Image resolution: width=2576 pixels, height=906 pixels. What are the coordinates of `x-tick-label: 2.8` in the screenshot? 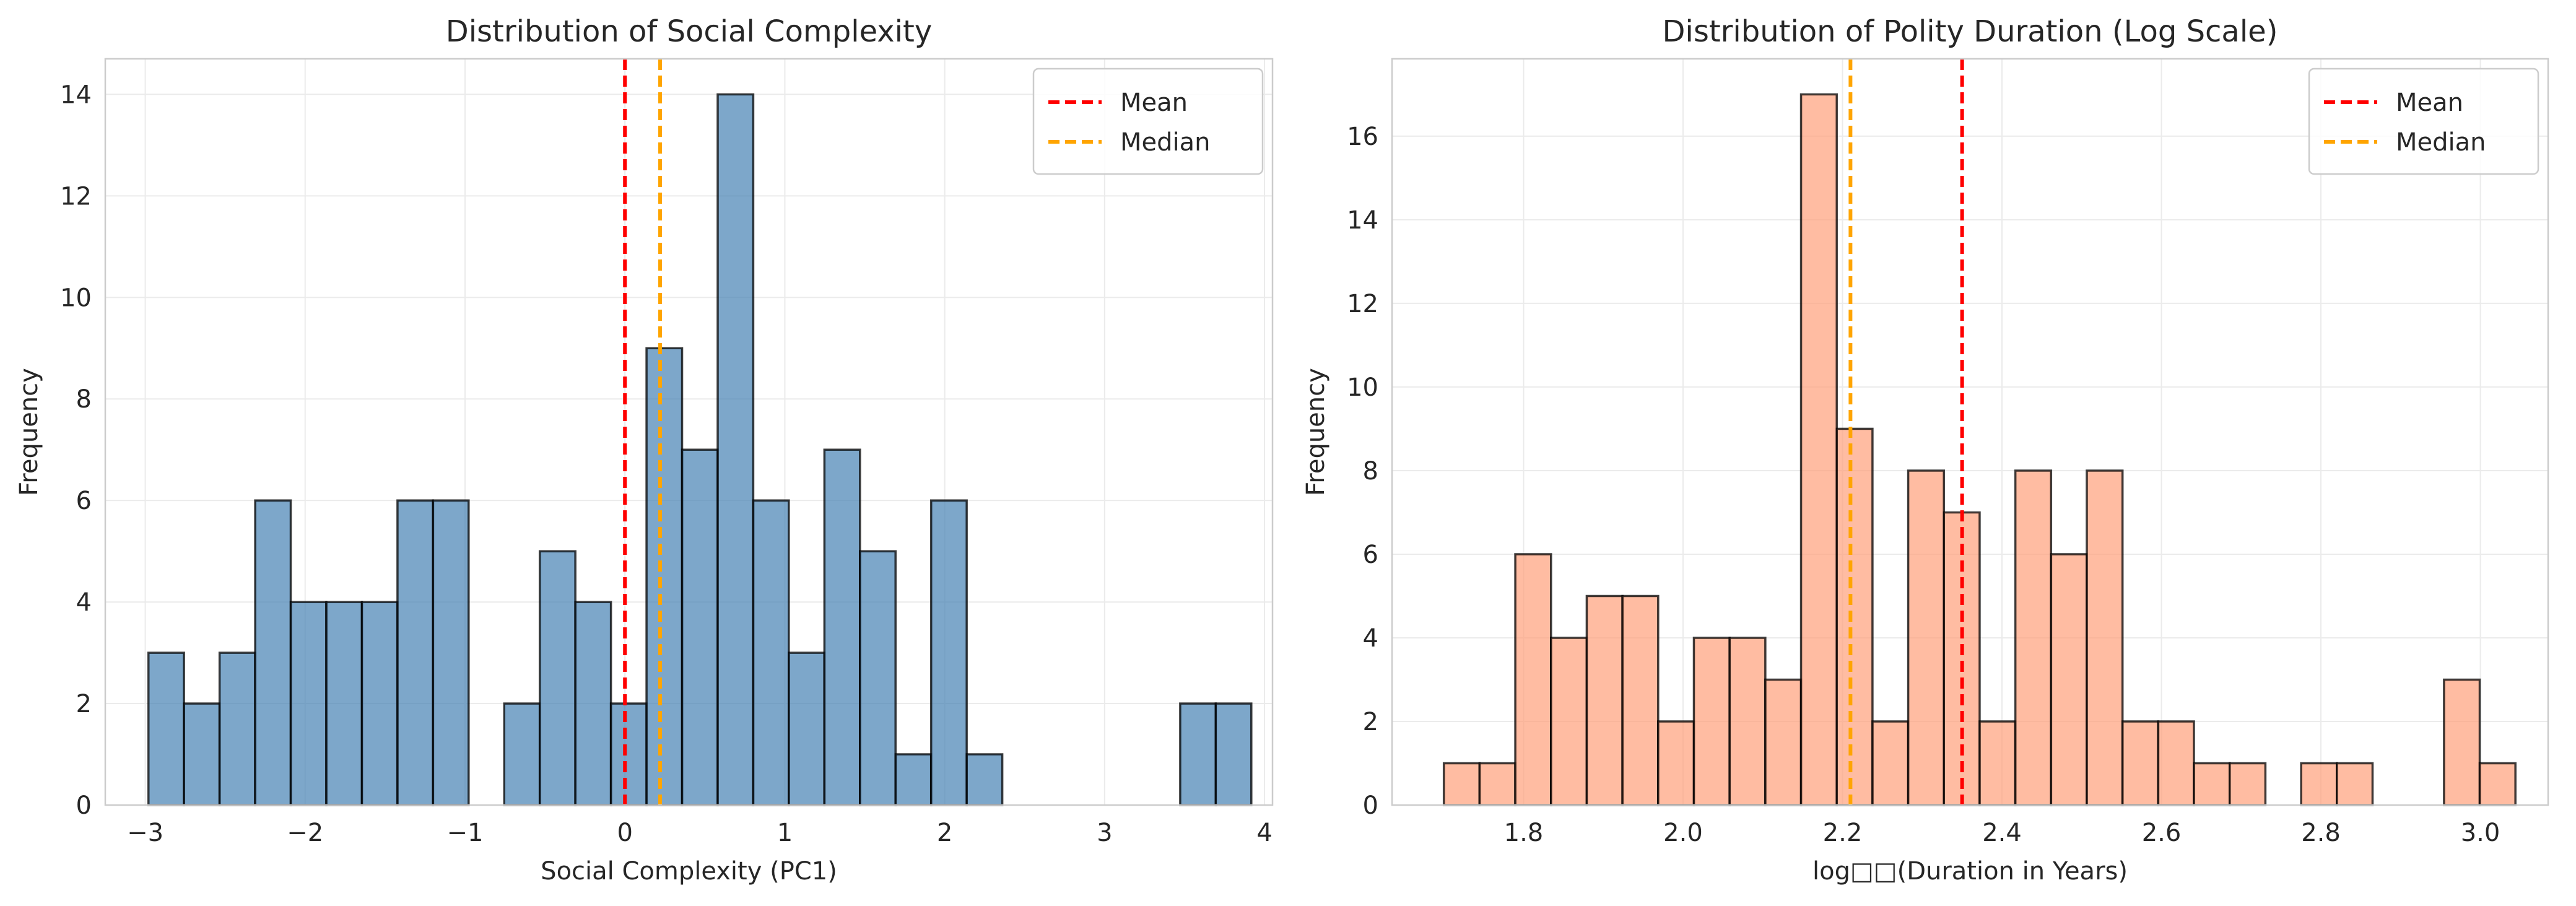 It's located at (2321, 833).